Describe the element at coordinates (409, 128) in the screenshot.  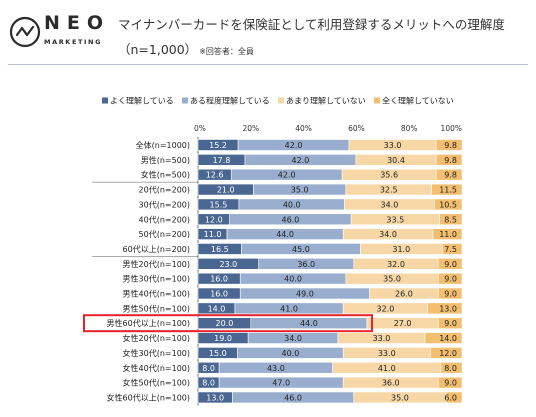
I see `x-tick-label: 80%` at that location.